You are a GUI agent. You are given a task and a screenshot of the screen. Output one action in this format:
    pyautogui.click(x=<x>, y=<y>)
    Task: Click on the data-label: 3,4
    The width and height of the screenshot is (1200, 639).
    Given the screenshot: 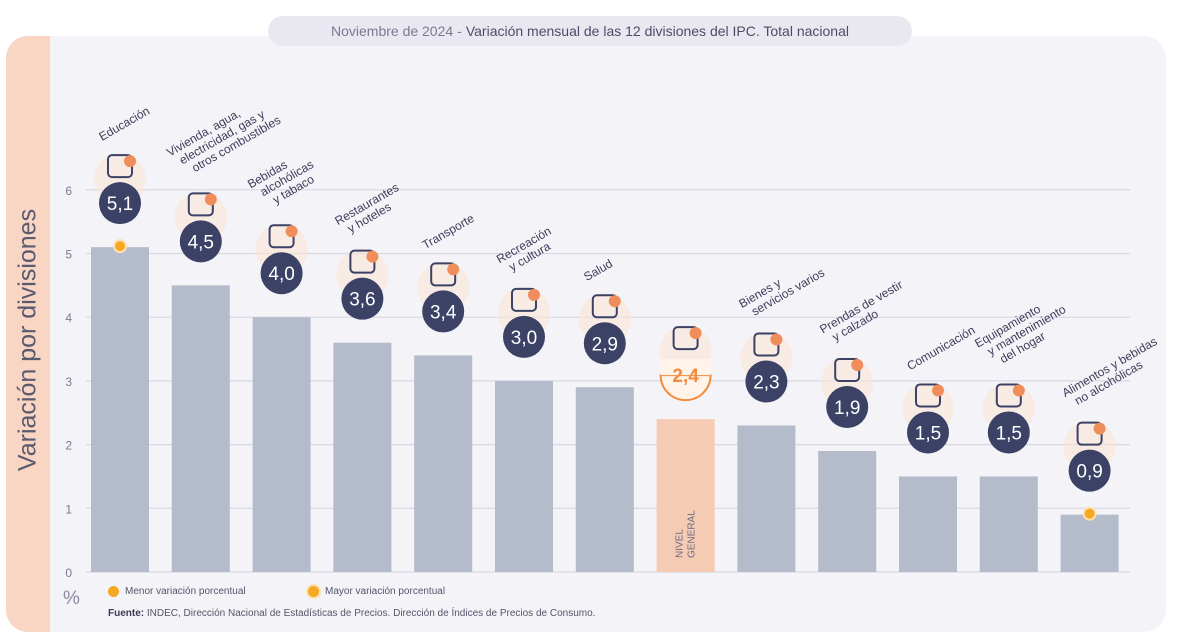 What is the action you would take?
    pyautogui.click(x=443, y=312)
    